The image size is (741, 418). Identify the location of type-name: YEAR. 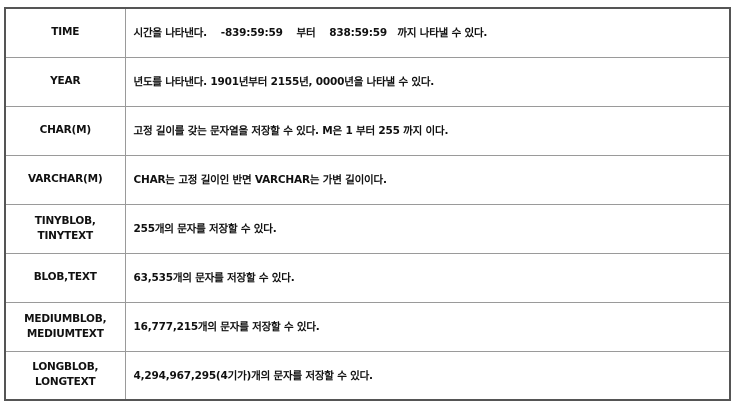
(65, 81).